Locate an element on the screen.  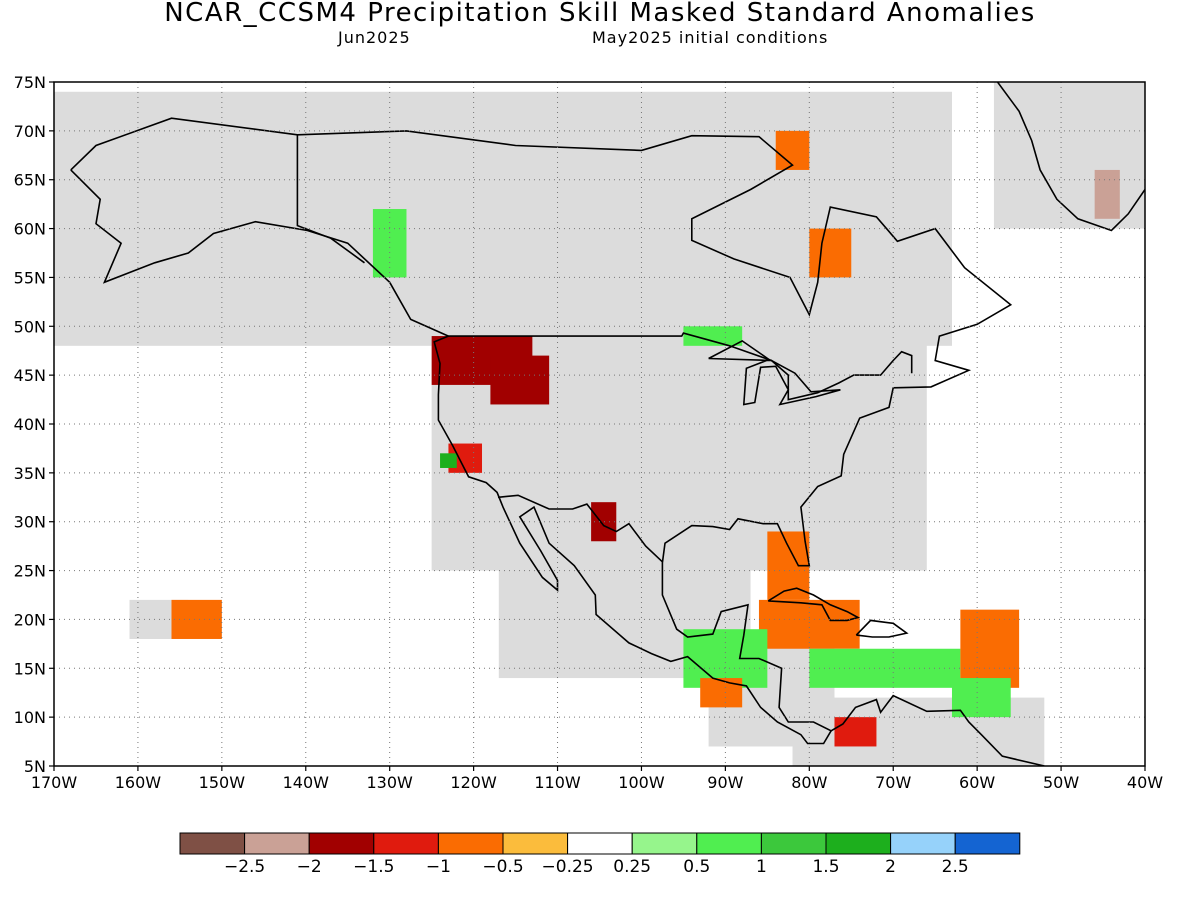
lat-tick-label: 55N is located at coordinates (30, 277).